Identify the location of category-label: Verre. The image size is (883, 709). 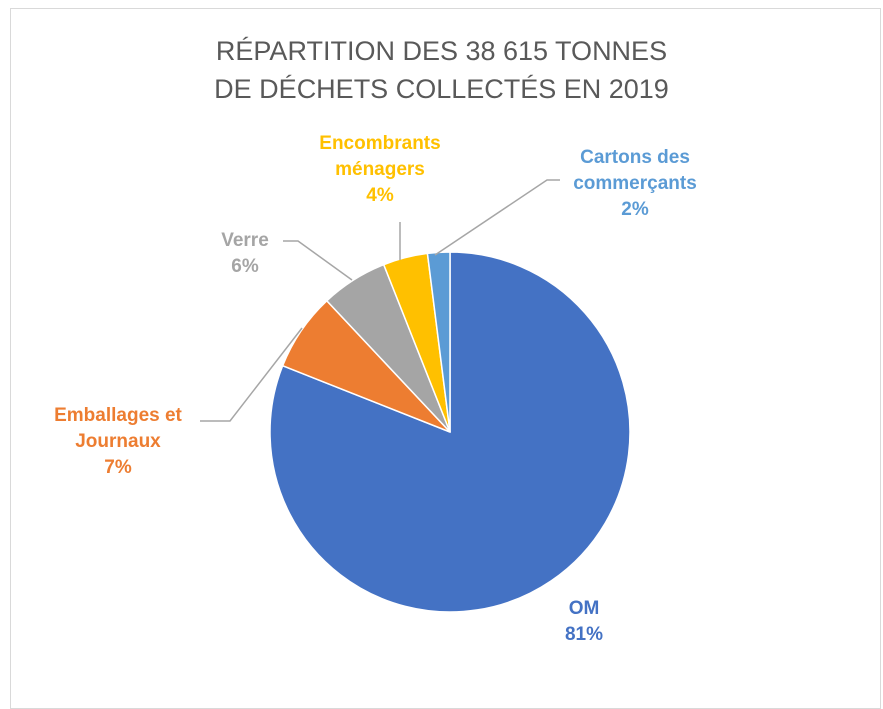
(245, 240).